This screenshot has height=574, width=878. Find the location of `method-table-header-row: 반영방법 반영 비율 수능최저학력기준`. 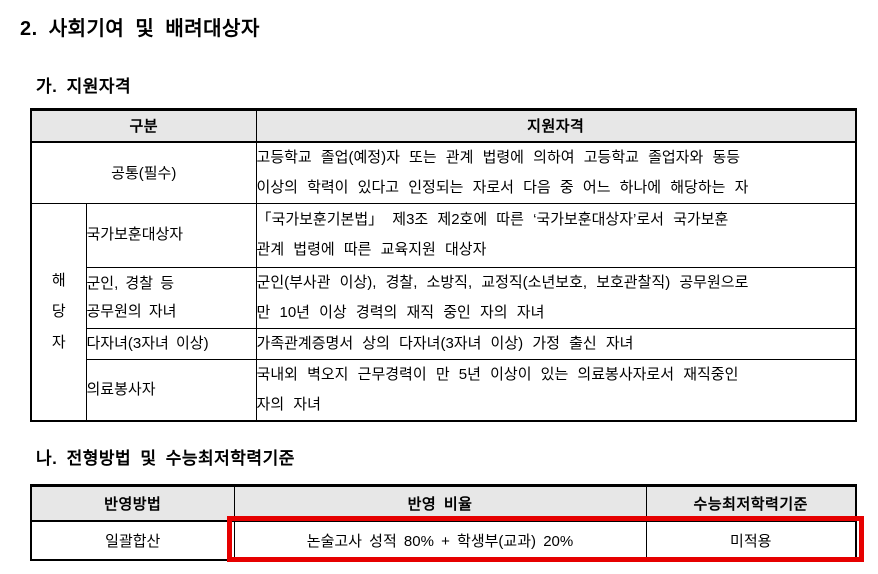

method-table-header-row: 반영방법 반영 비율 수능최저학력기준 is located at coordinates (443, 503).